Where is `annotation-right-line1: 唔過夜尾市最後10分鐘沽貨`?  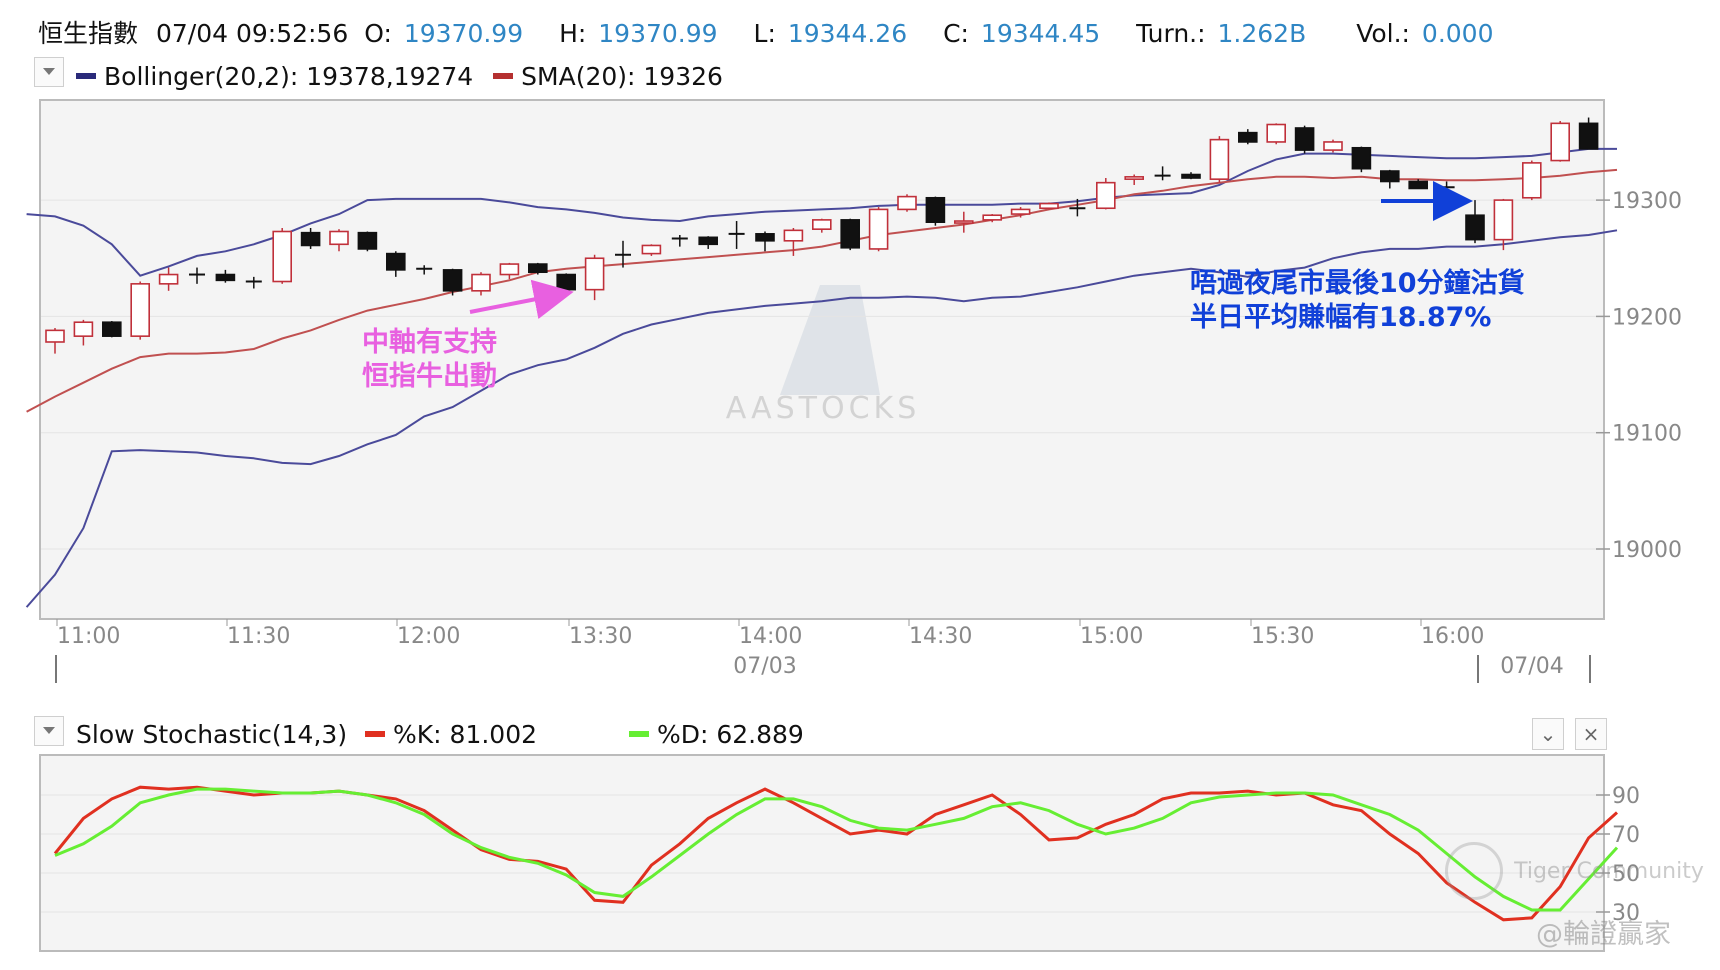
annotation-right-line1: 唔過夜尾市最後10分鐘沽貨 is located at coordinates (1357, 283).